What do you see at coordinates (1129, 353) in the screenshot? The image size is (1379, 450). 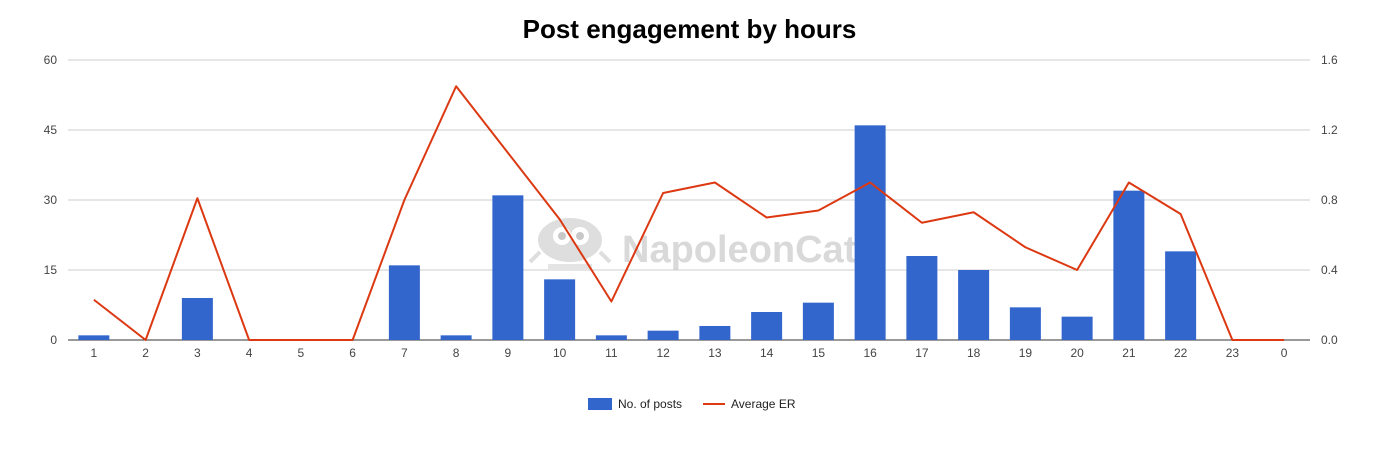 I see `x-tick-label: 21` at bounding box center [1129, 353].